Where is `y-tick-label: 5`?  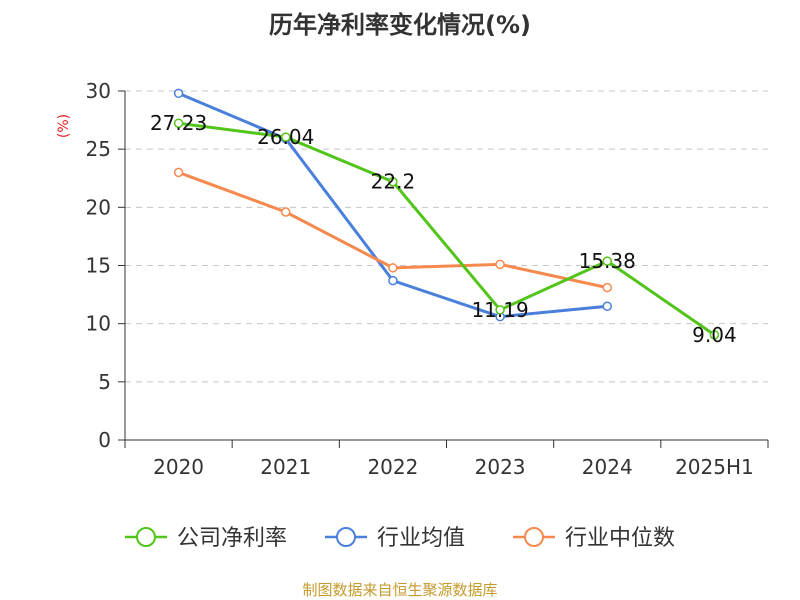
y-tick-label: 5 is located at coordinates (104, 382).